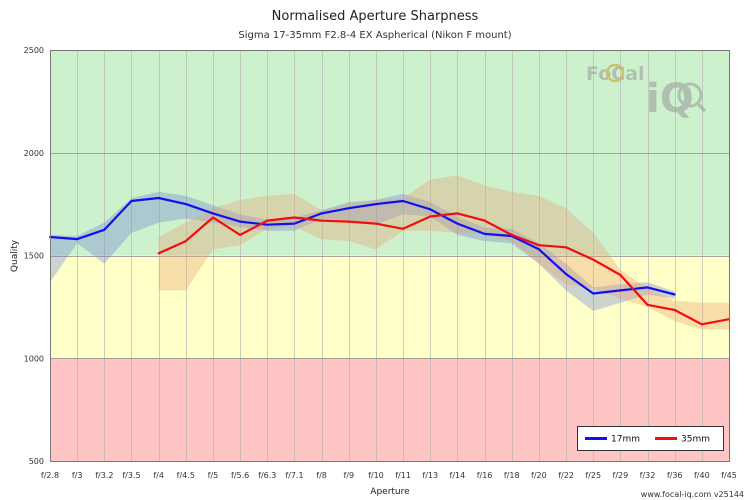 Image resolution: width=750 pixels, height=500 pixels. Describe the element at coordinates (485, 475) in the screenshot. I see `x-tick-label: f/16` at that location.